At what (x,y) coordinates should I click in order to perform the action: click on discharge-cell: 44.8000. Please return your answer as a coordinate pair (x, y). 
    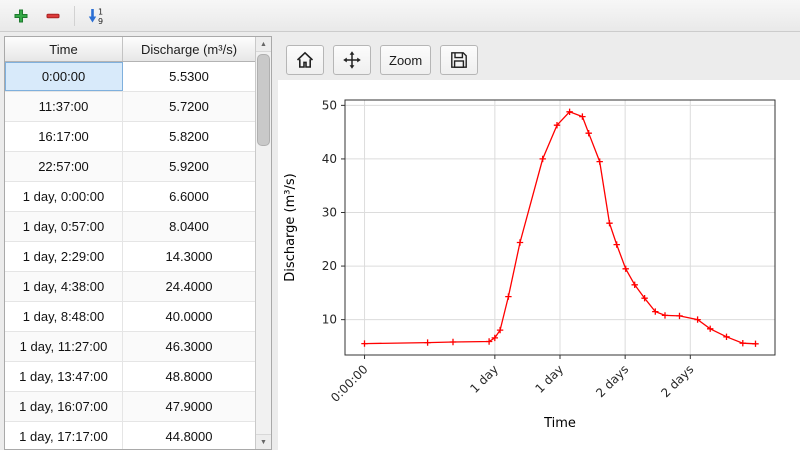
    Looking at the image, I should click on (189, 436).